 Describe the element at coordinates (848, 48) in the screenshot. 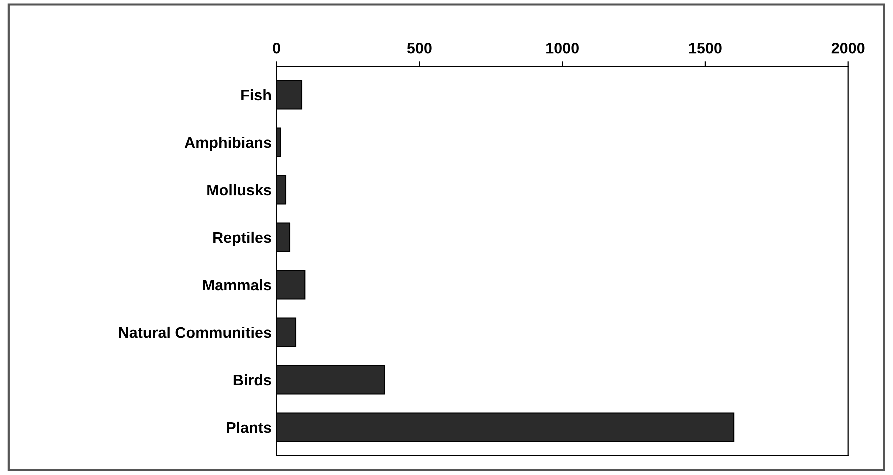

I see `x-tick-label: 2000` at that location.